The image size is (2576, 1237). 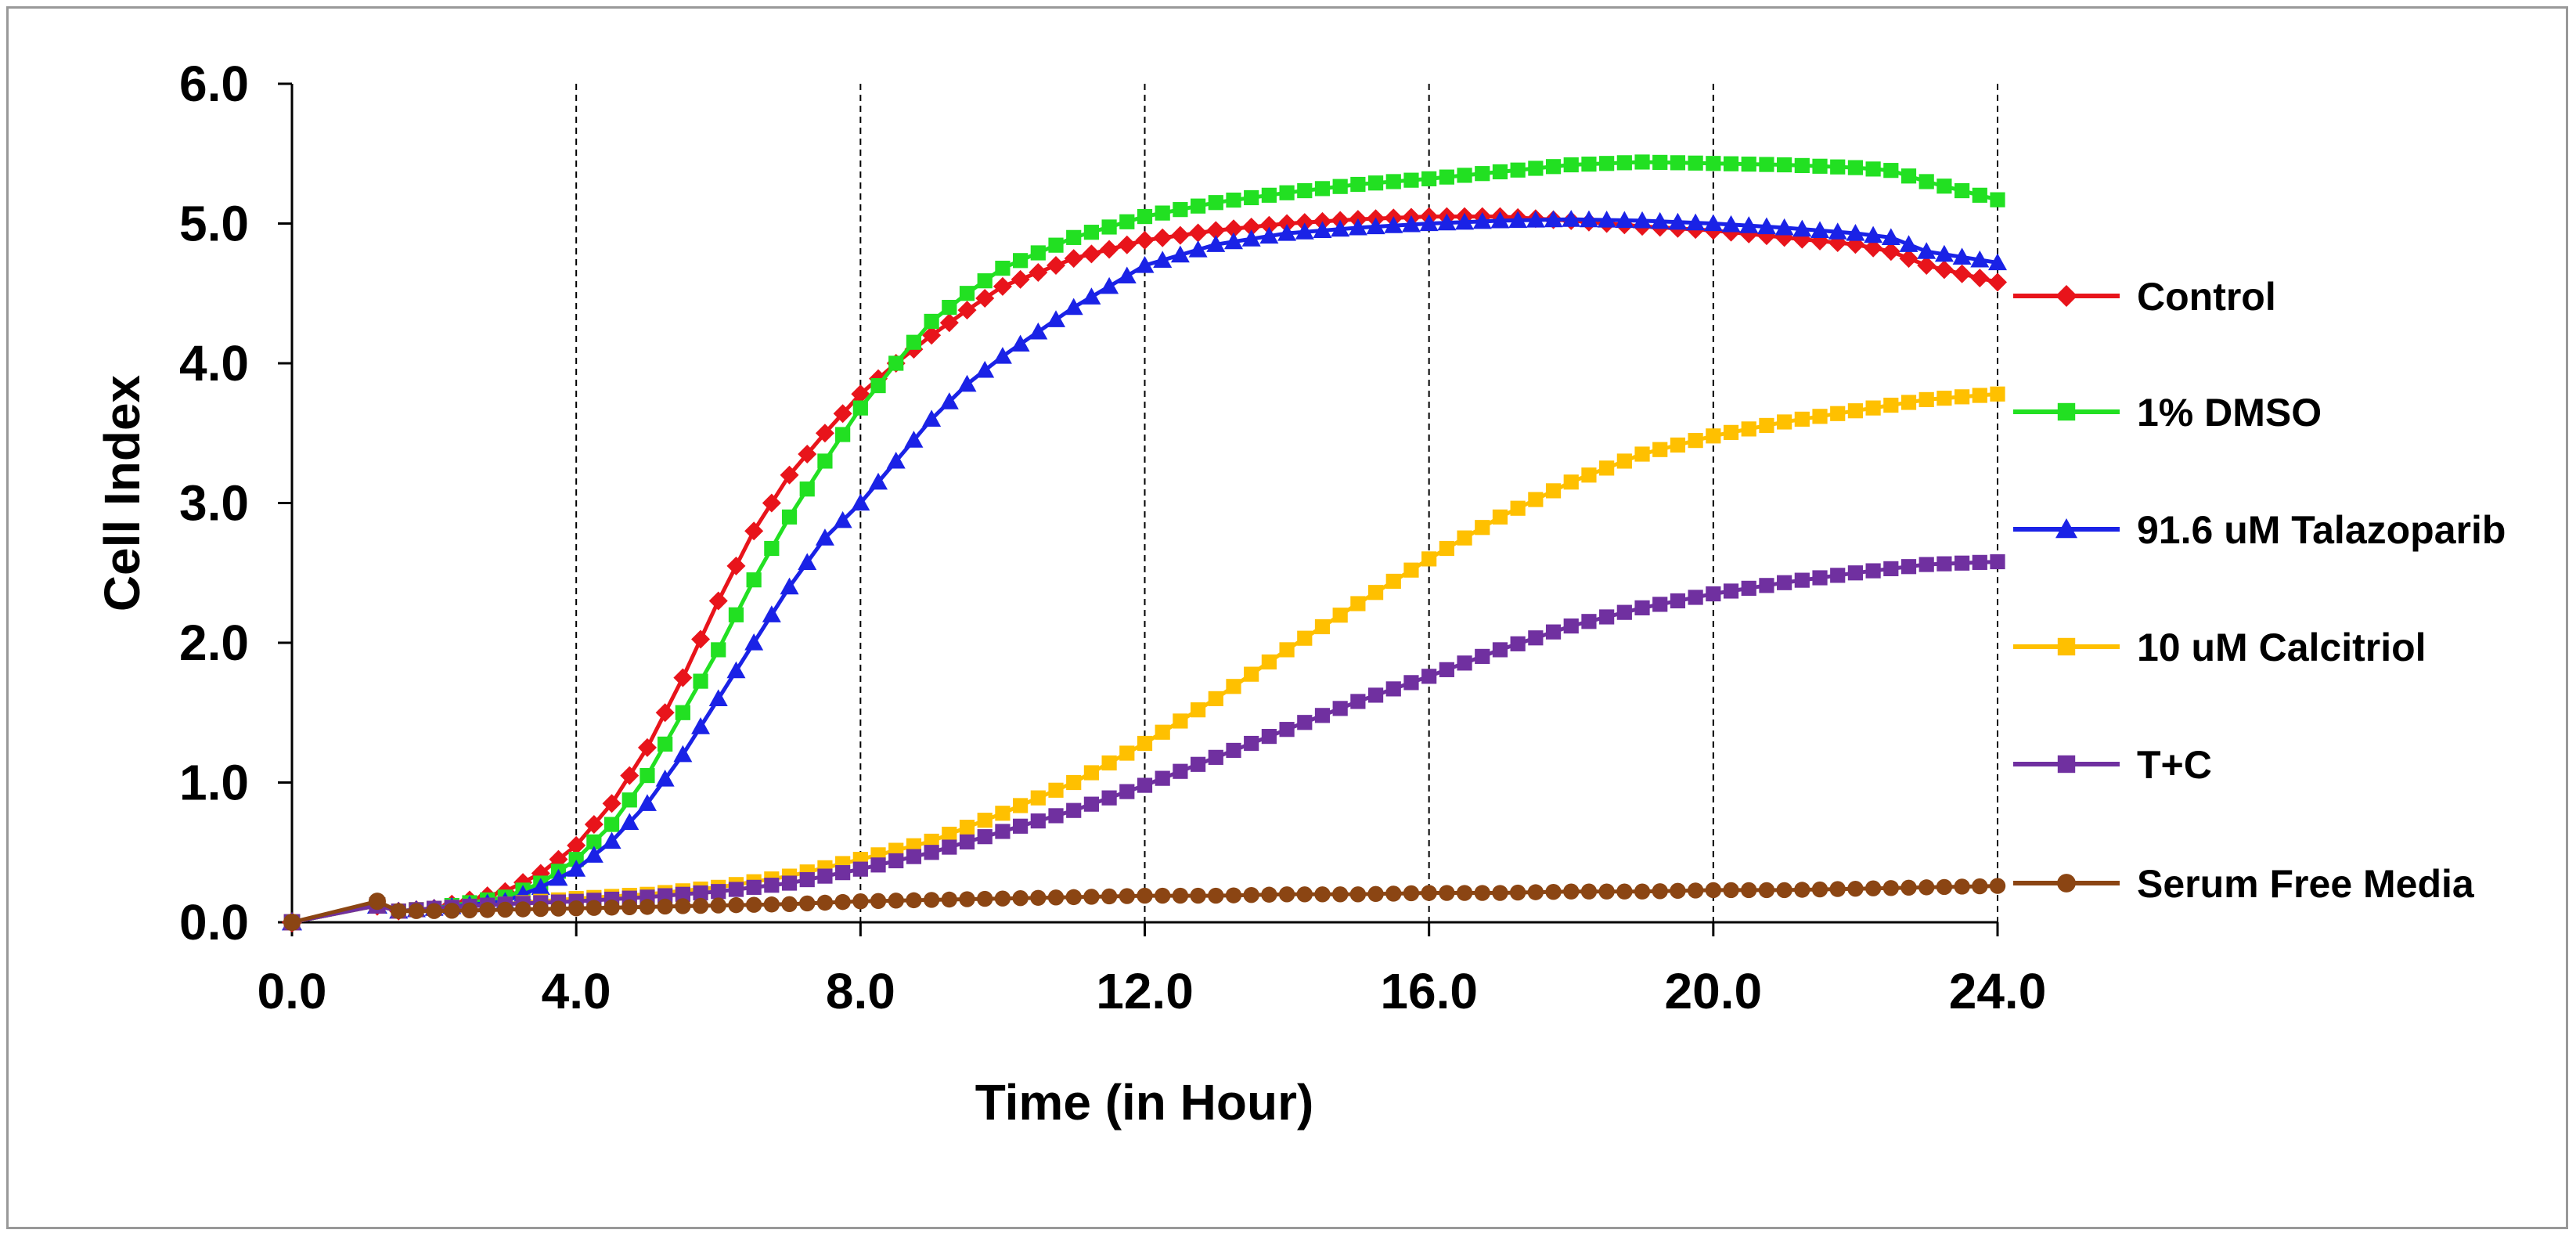 What do you see at coordinates (2167, 413) in the screenshot?
I see `legend-item-1: 1% DMSO` at bounding box center [2167, 413].